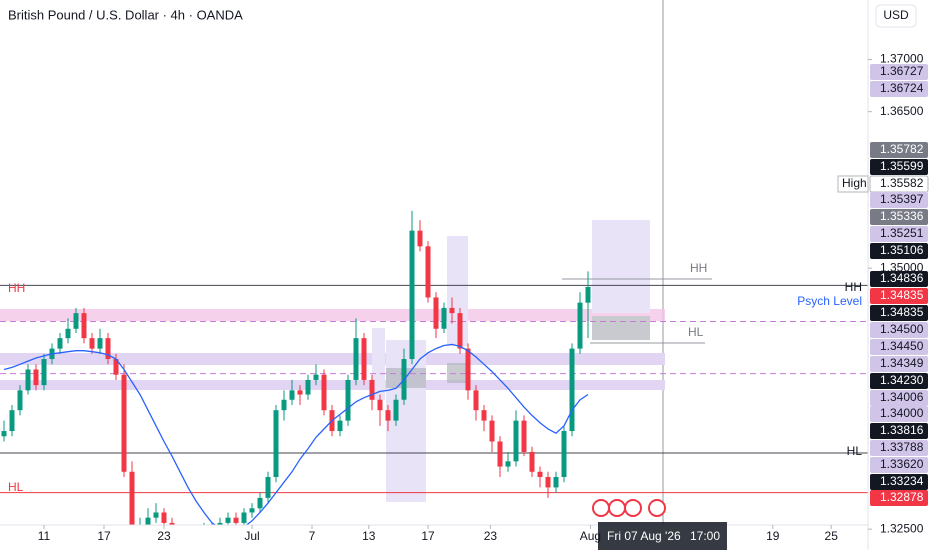  Describe the element at coordinates (902, 413) in the screenshot. I see `price-tag-label: 1.34000` at that location.